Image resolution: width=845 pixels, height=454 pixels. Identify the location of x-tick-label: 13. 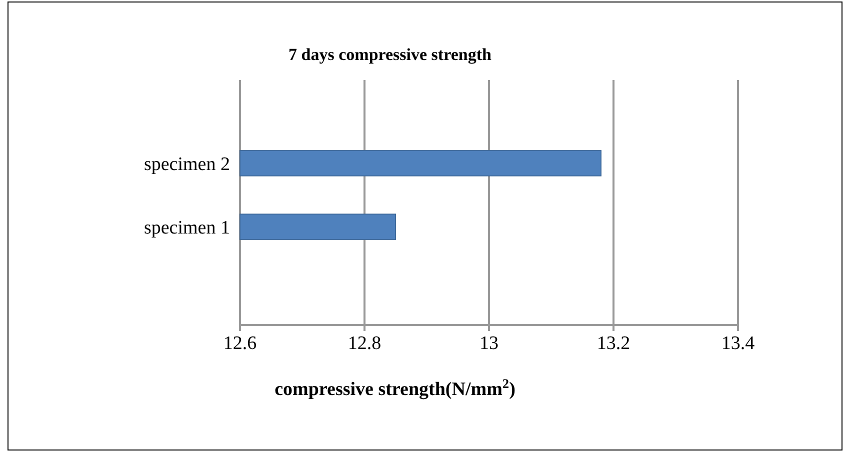
(489, 343).